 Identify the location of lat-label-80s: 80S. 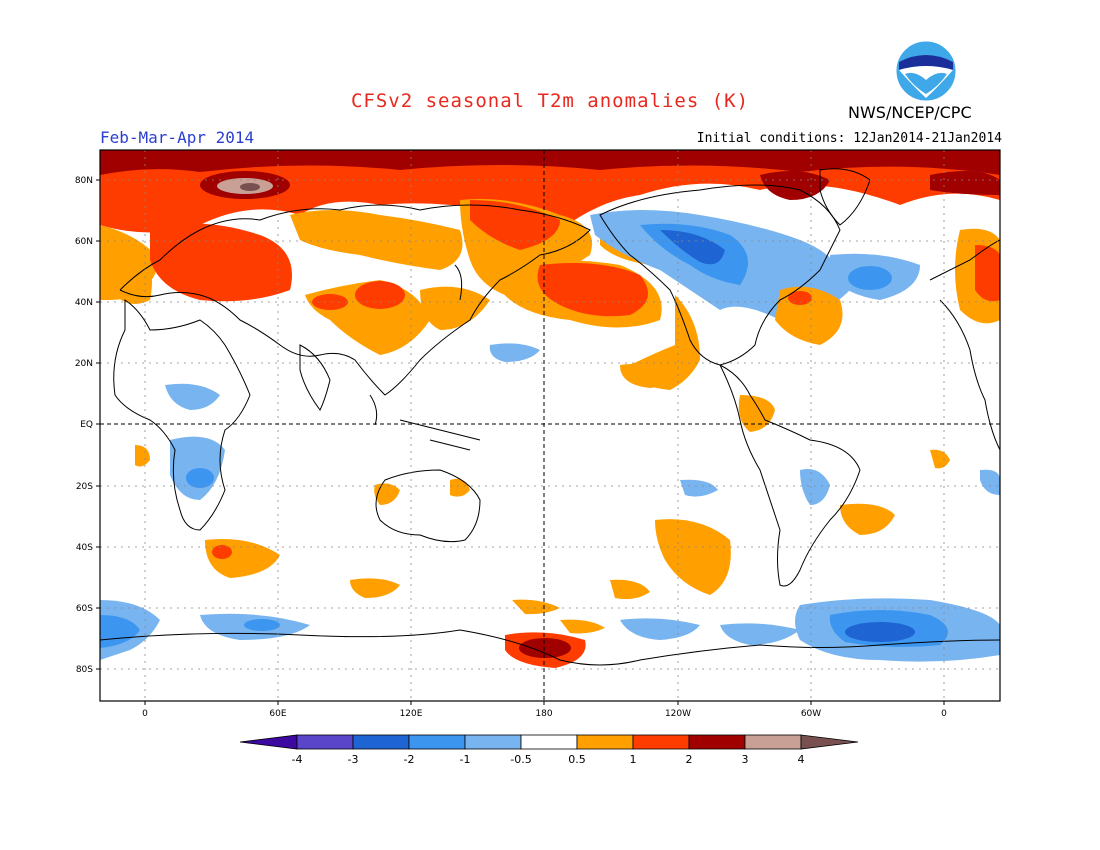
(84, 670).